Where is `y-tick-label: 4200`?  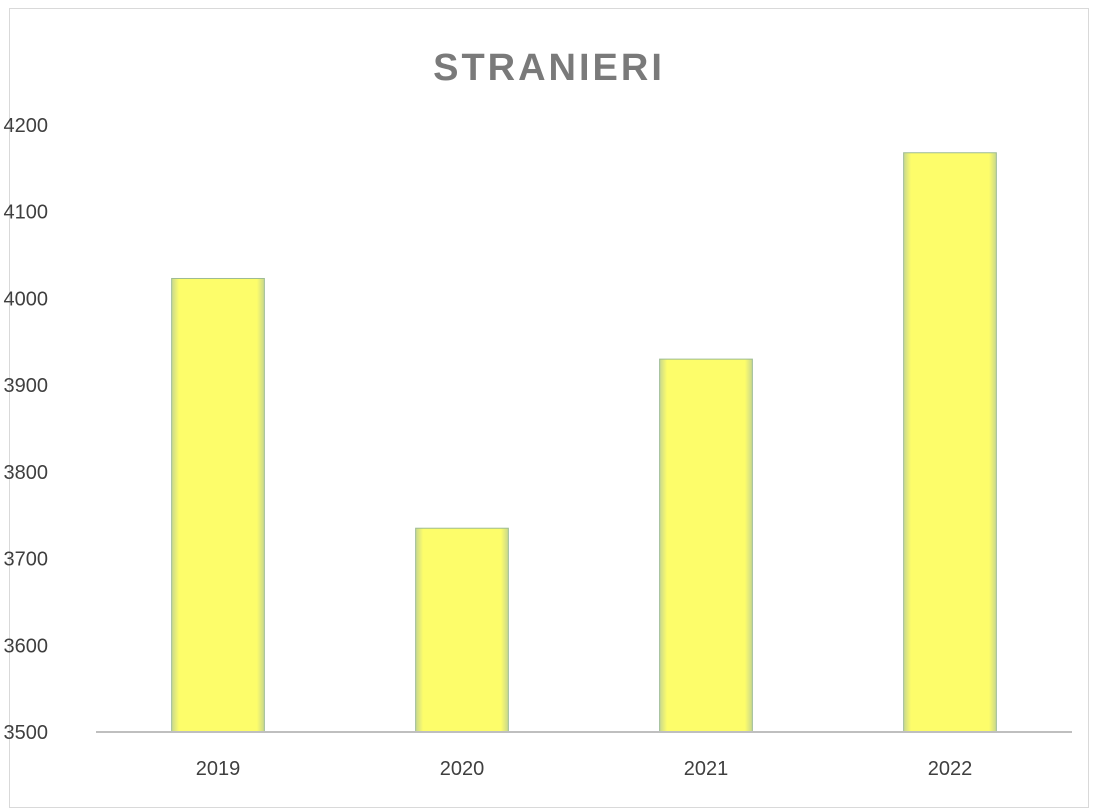 y-tick-label: 4200 is located at coordinates (26, 126).